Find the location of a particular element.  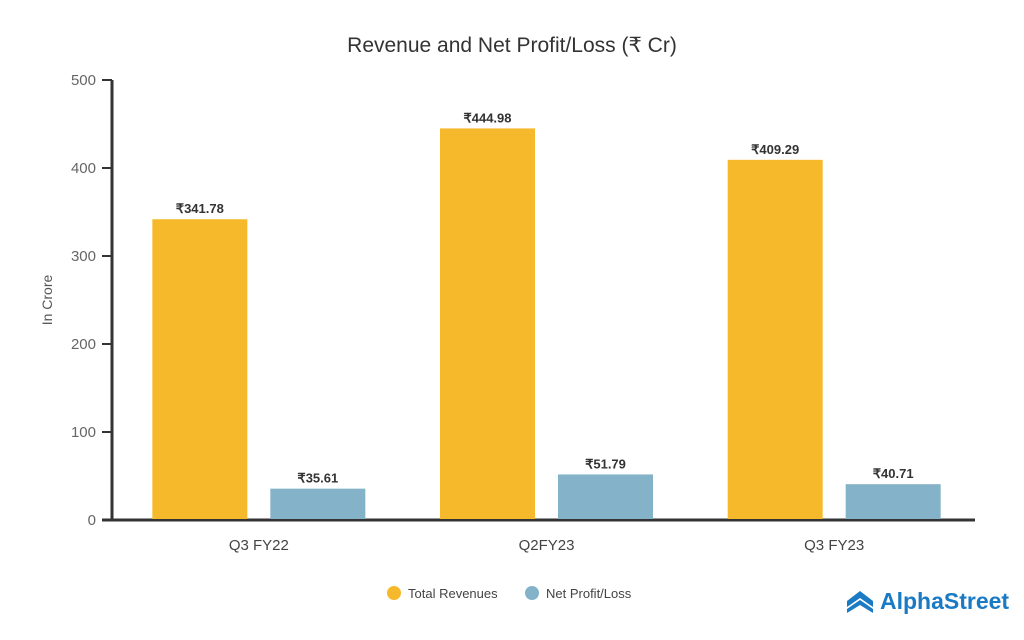

data-label: ₹35.61 is located at coordinates (317, 478).